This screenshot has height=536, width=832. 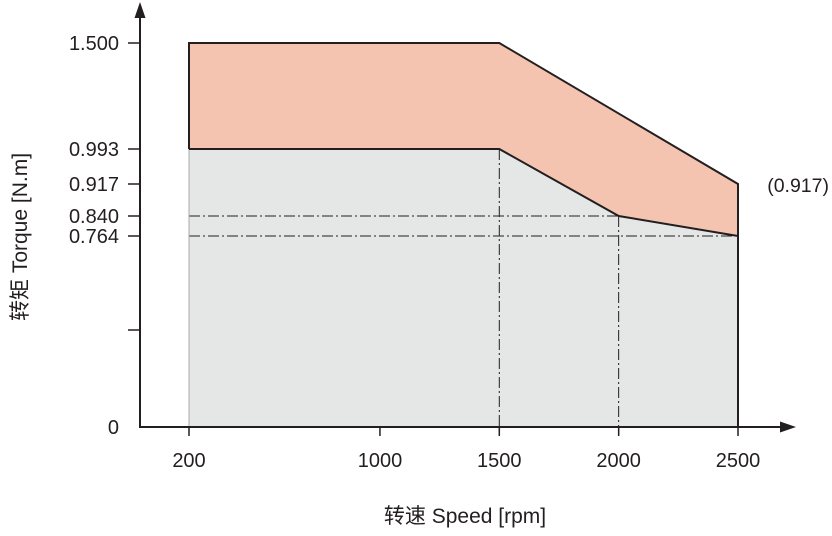 I want to click on y-tick-label: 0.993, so click(x=94, y=150).